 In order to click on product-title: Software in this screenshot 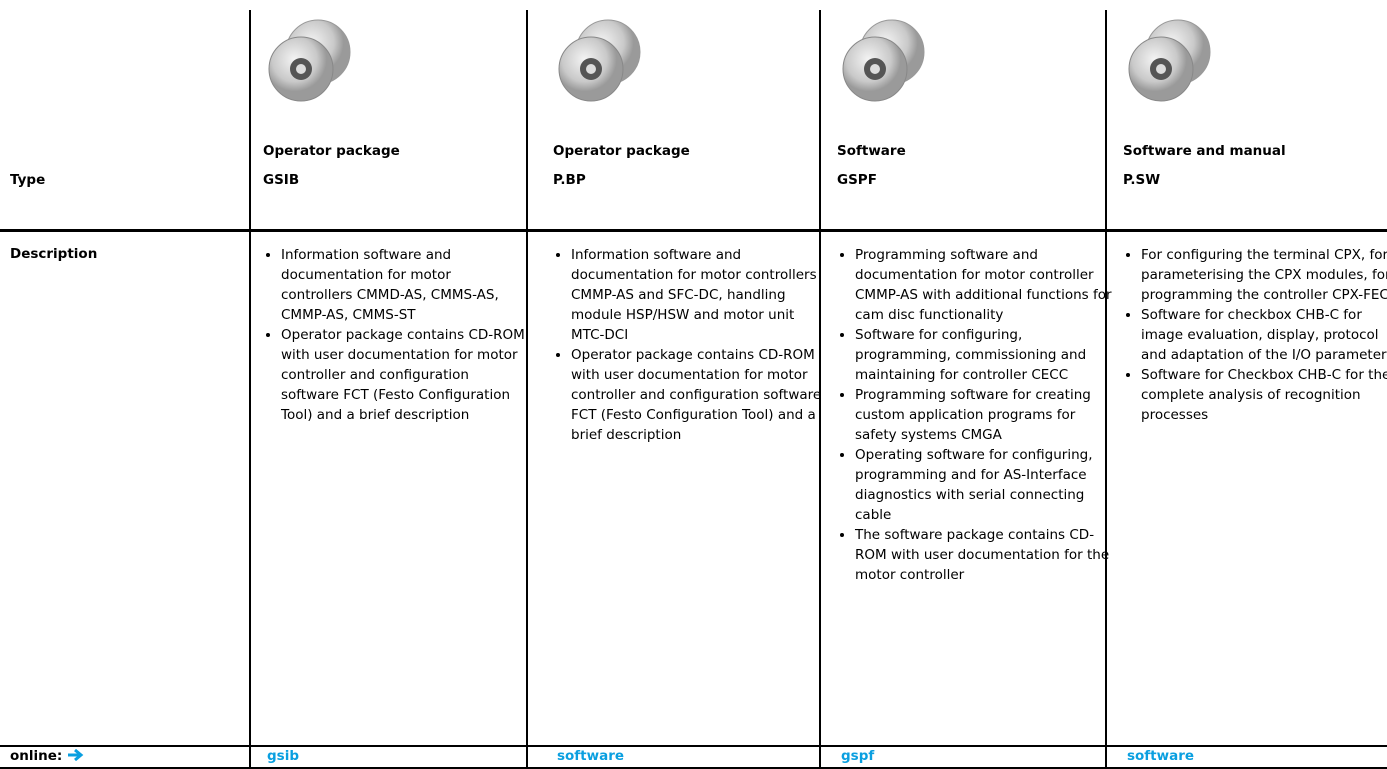, I will do `click(871, 151)`.